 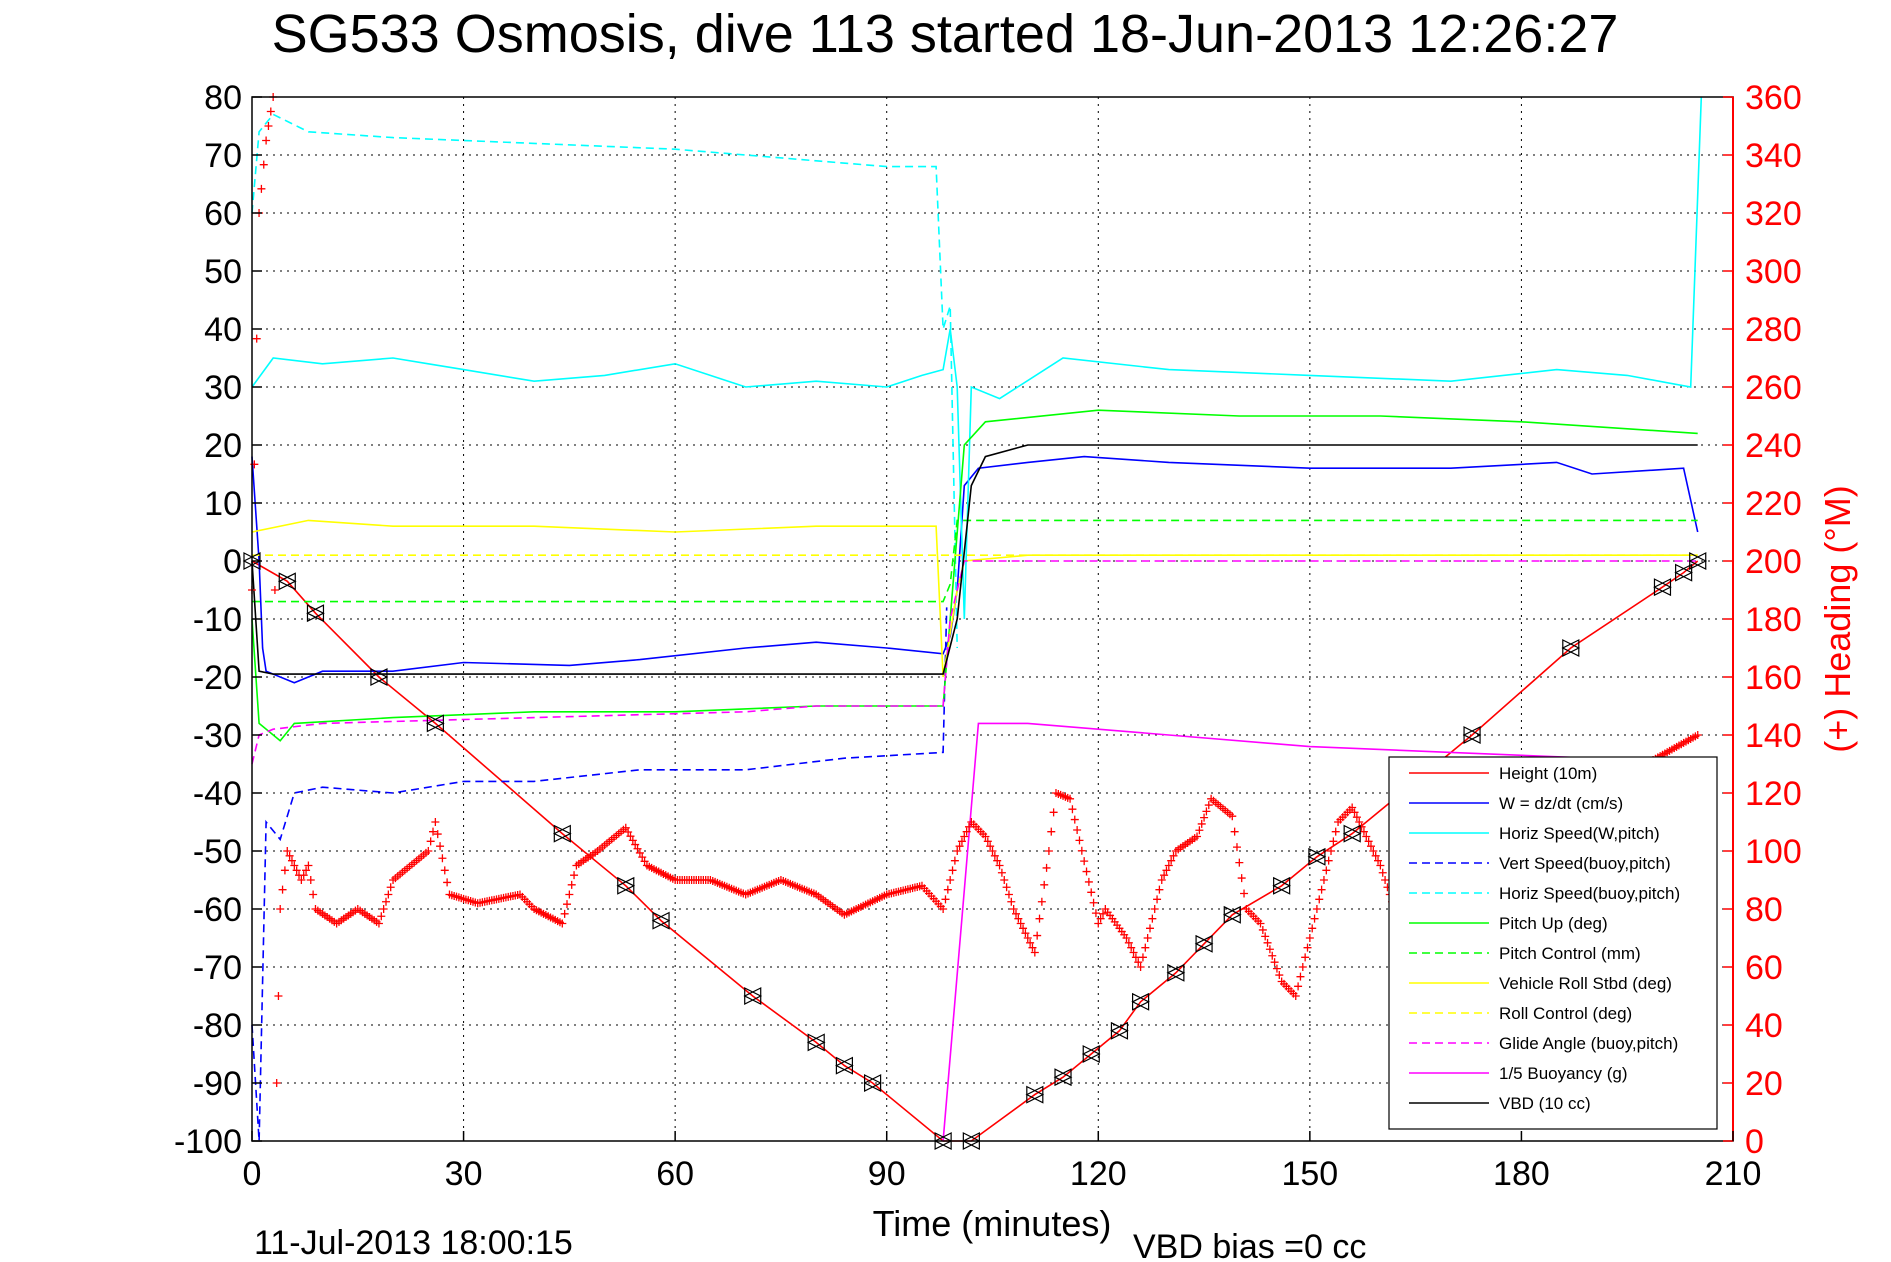 I want to click on y-tick-label-left: -30, so click(x=217, y=736).